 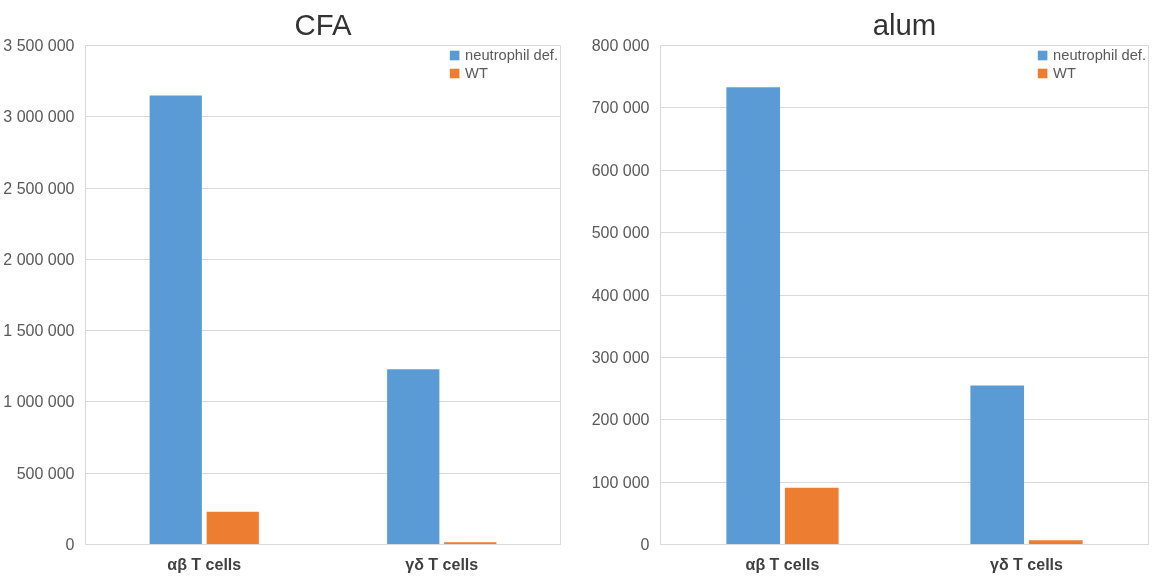 I want to click on y-tick-label: 2 000 000, so click(x=39, y=259).